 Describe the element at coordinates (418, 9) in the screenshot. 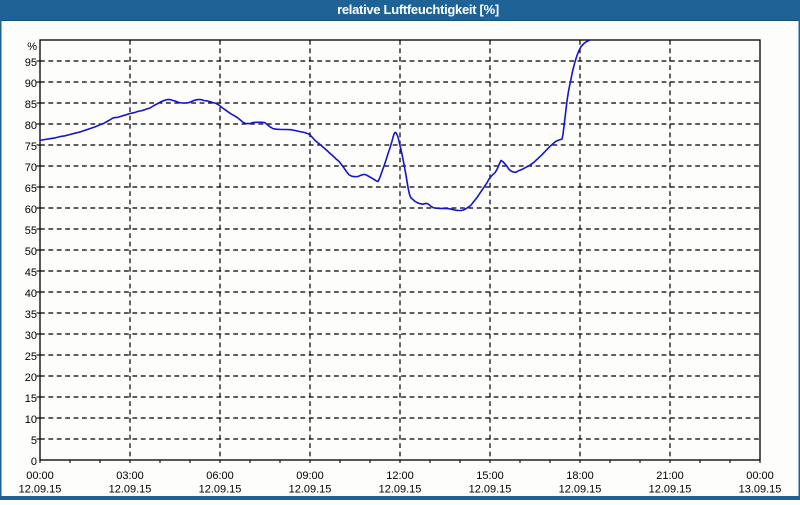

I see `svg-text: relative Luftfeuchtigkeit [%]` at that location.